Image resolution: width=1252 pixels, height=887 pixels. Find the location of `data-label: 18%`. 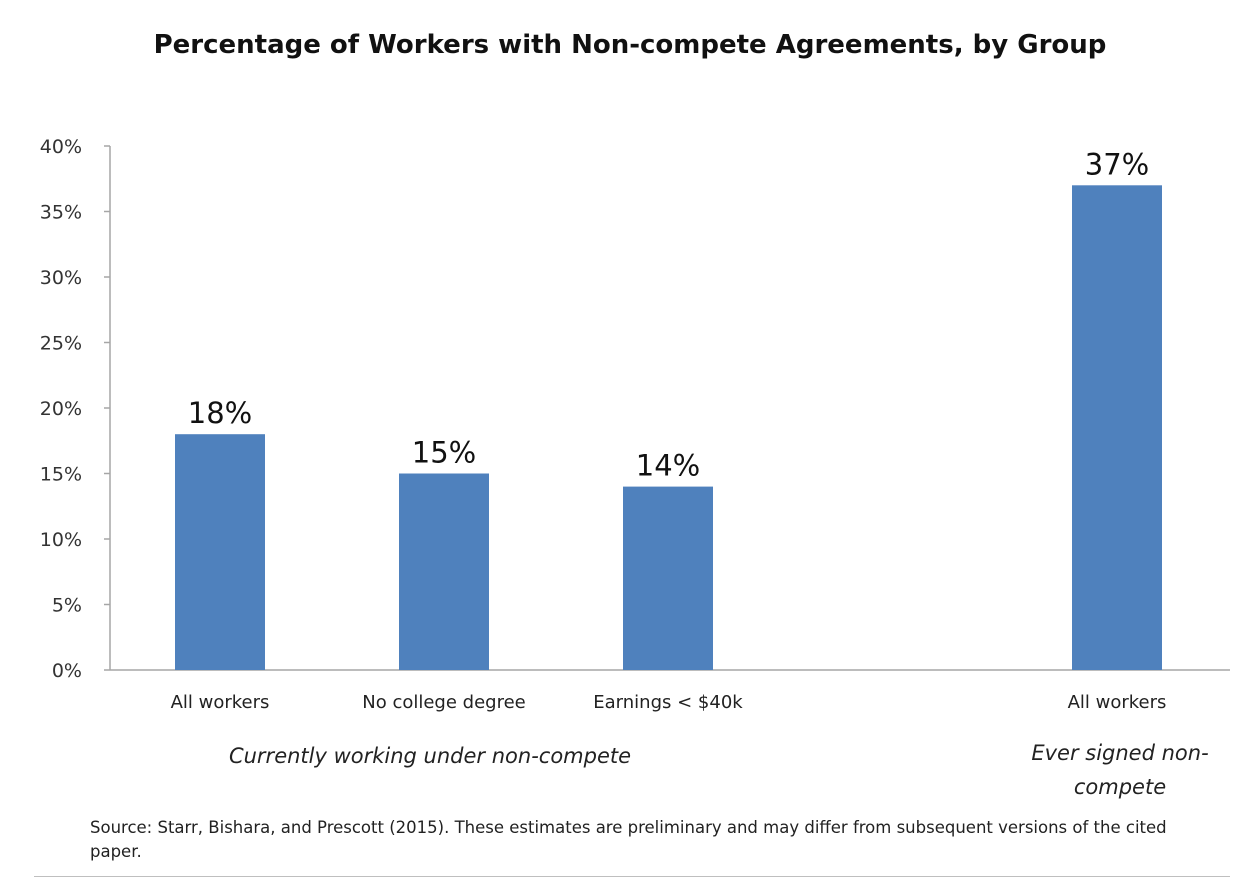

data-label: 18% is located at coordinates (220, 413).